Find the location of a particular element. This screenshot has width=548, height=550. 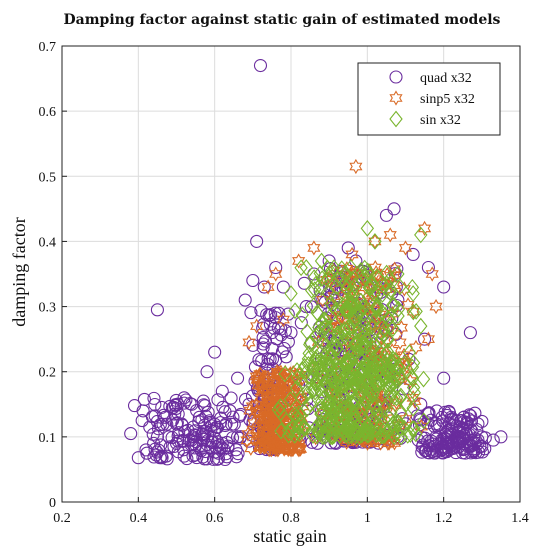

y-tick-label: 0.4 is located at coordinates (48, 242).